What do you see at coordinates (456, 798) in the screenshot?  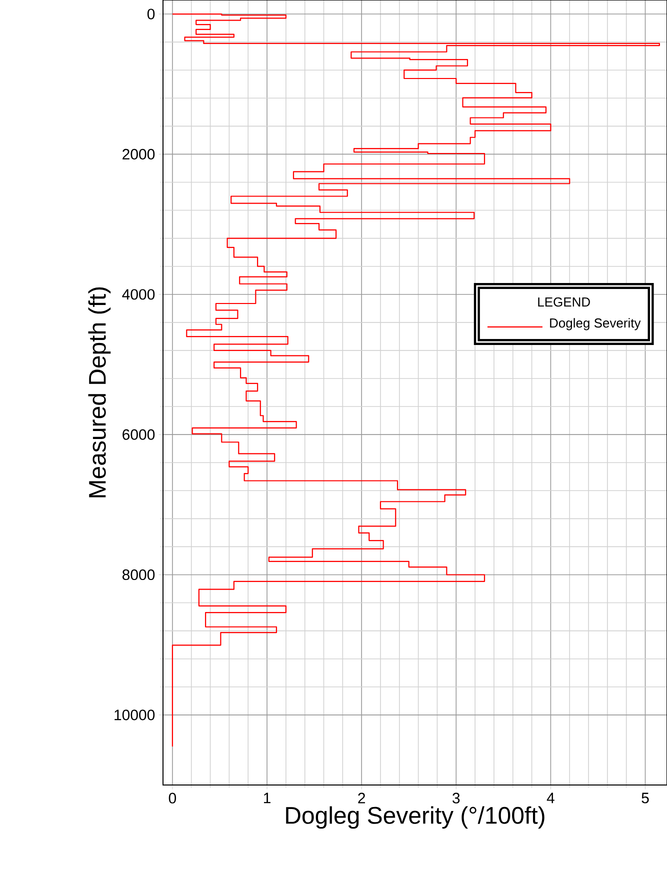 I see `x-tick-label: 3` at bounding box center [456, 798].